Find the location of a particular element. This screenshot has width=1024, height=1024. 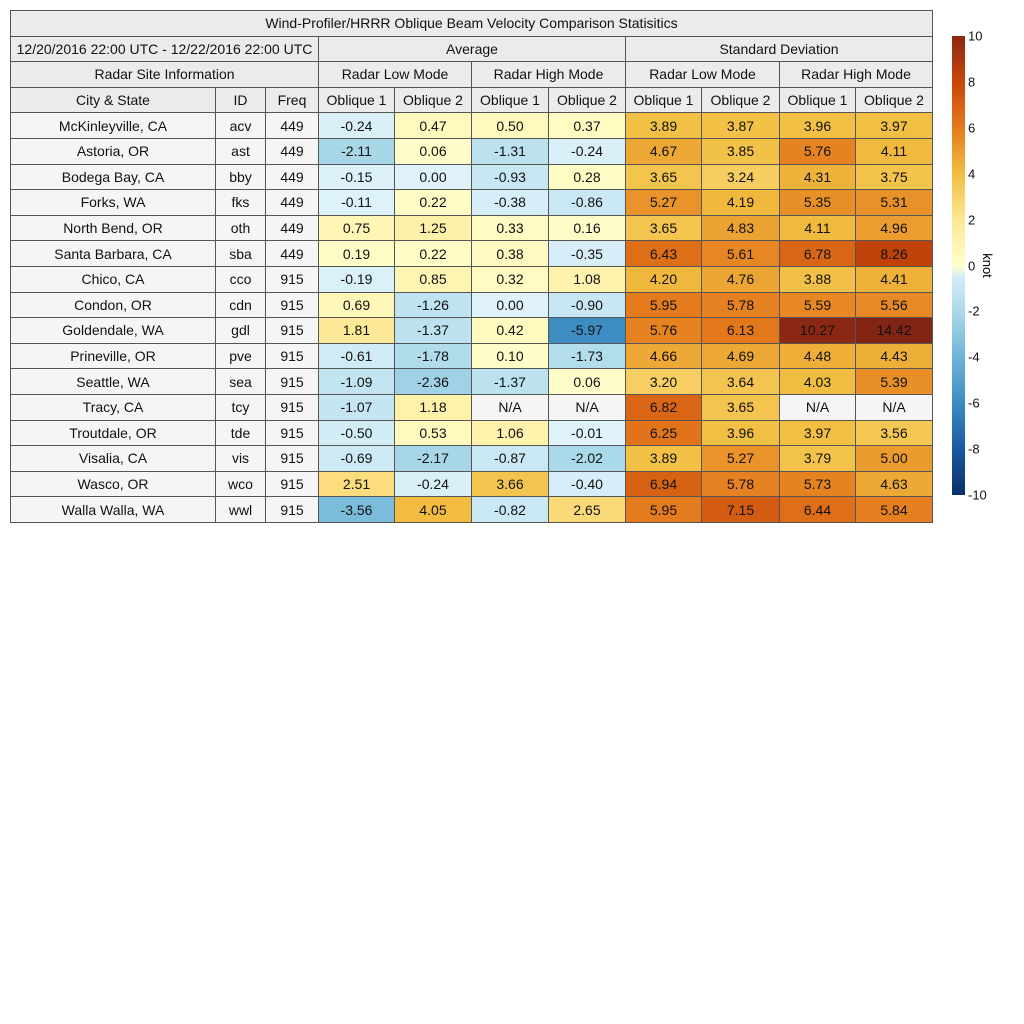

value-cell: 0.69 is located at coordinates (356, 305).